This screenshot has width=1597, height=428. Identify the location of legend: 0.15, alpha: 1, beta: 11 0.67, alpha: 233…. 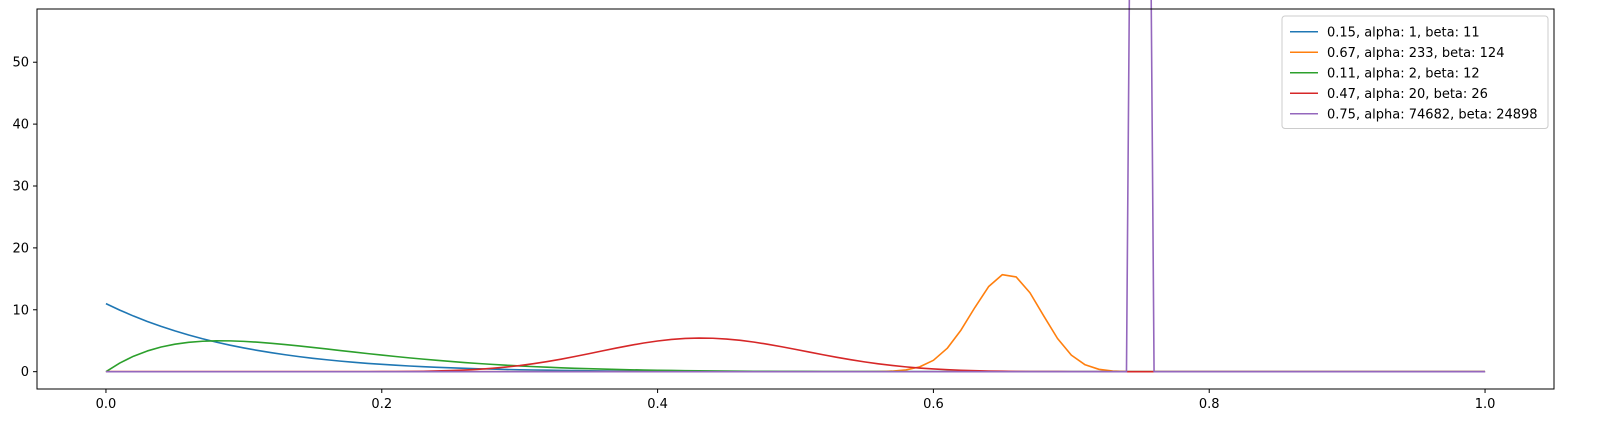
(1415, 72).